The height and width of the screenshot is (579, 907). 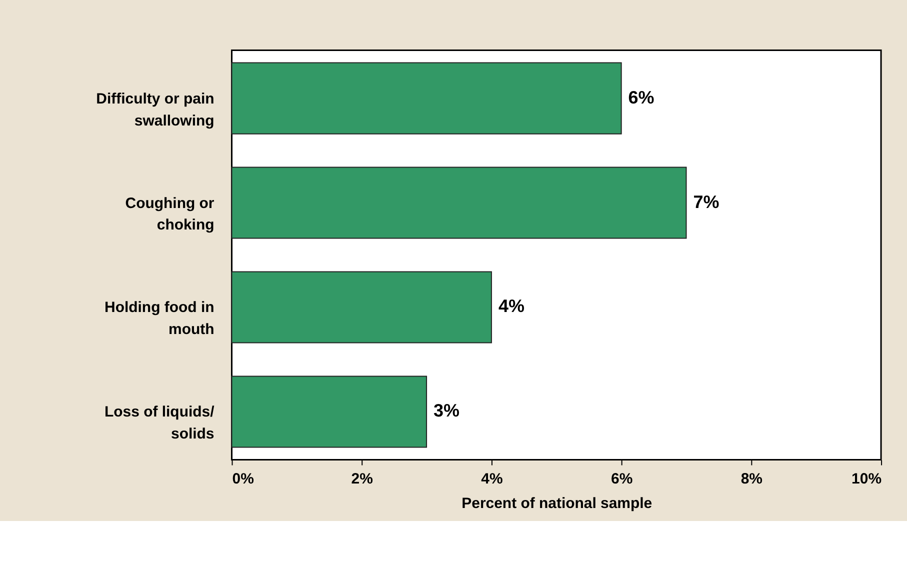 I want to click on data-label: 4%, so click(x=511, y=306).